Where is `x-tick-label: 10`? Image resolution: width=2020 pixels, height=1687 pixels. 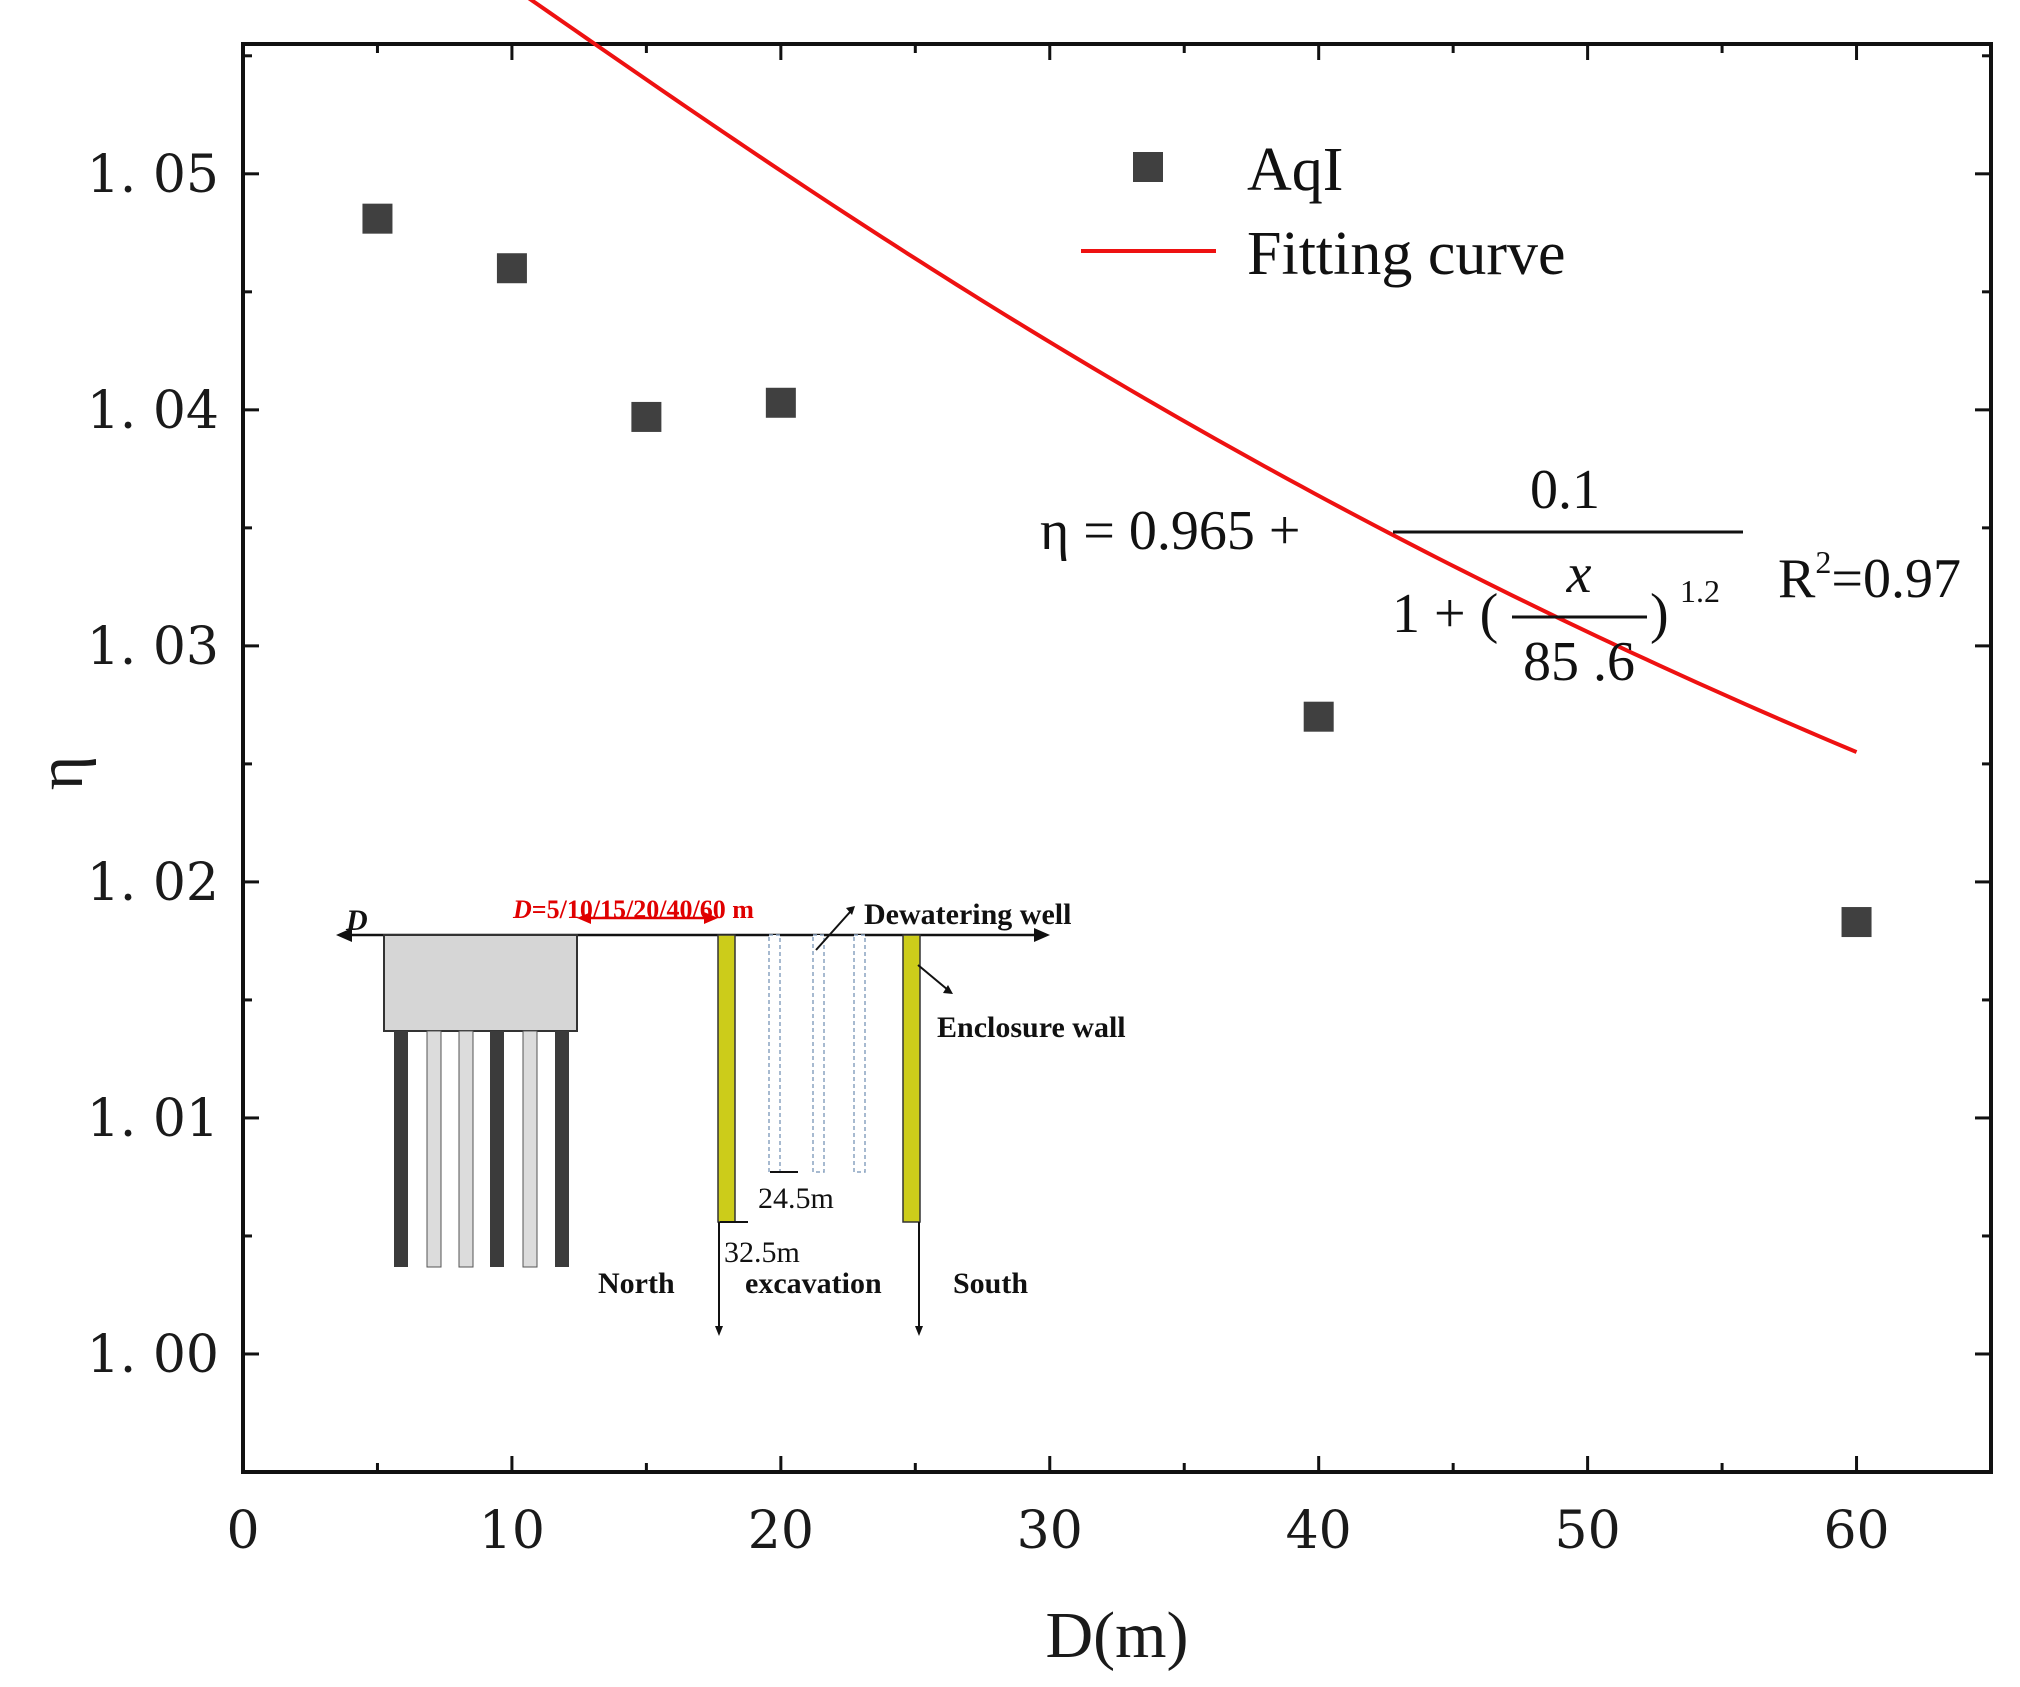
x-tick-label: 10 is located at coordinates (512, 1531).